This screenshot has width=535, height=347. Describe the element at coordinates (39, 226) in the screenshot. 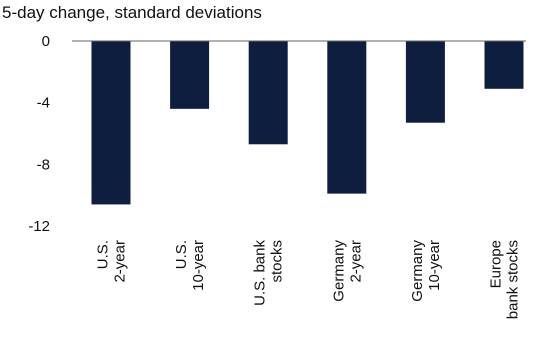

I see `y-tick-label: -12` at that location.